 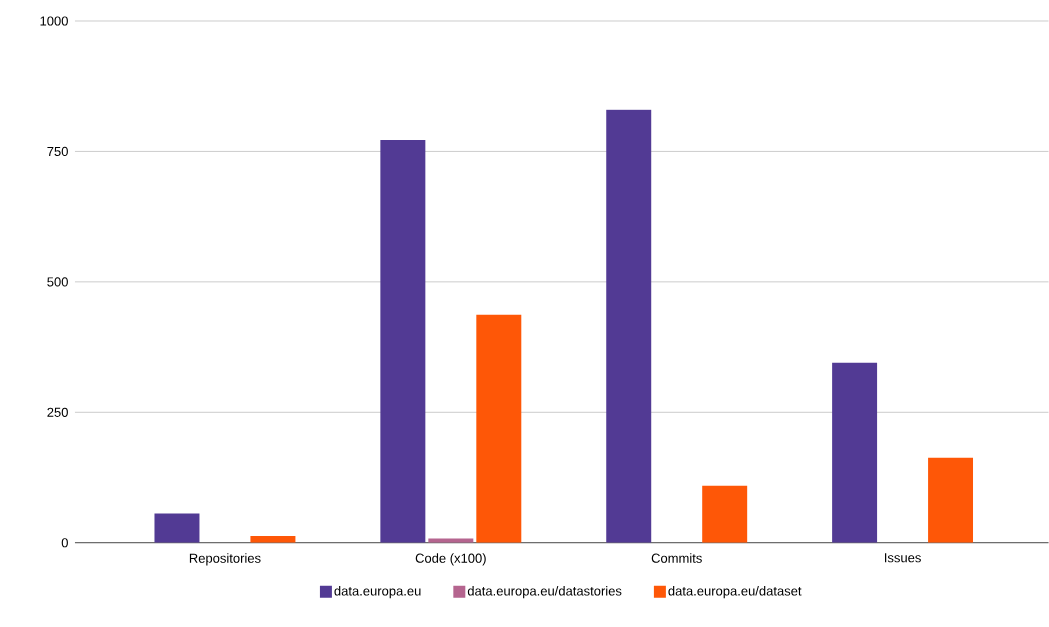 What do you see at coordinates (735, 592) in the screenshot?
I see `legend-label: data.europa.eu/dataset` at bounding box center [735, 592].